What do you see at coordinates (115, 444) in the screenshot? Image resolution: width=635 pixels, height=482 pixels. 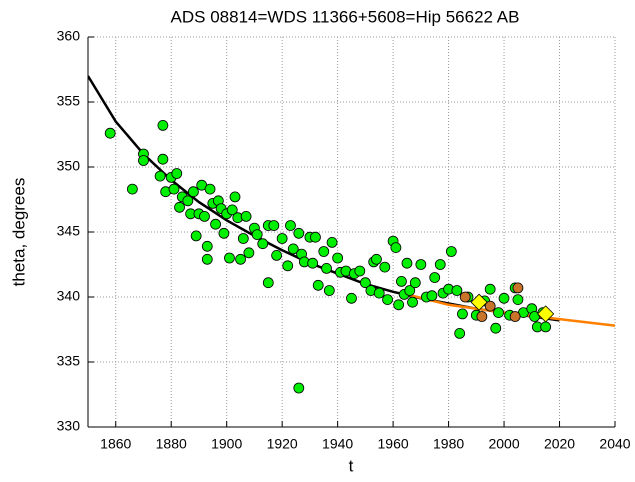 I see `x-tick-label: 1860` at bounding box center [115, 444].